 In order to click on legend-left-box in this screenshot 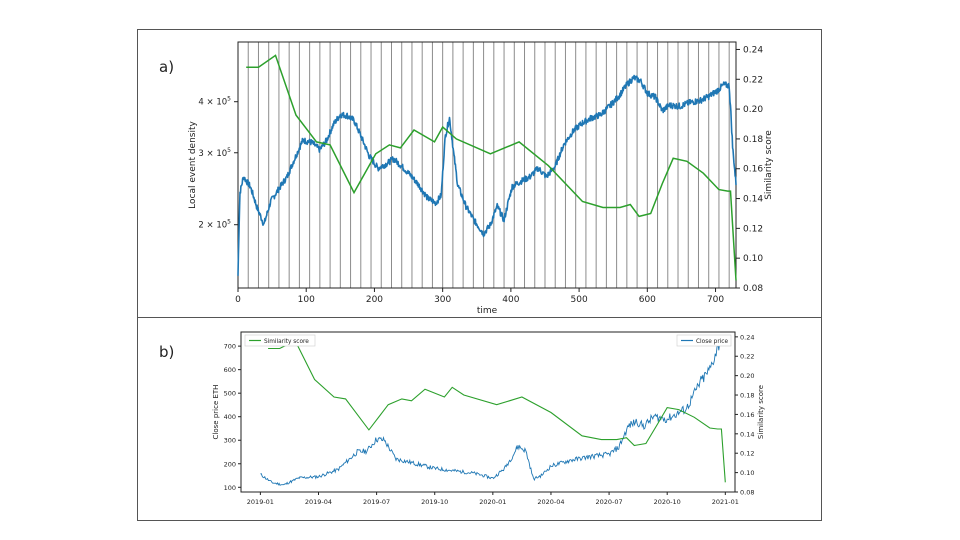, I will do `click(280, 340)`.